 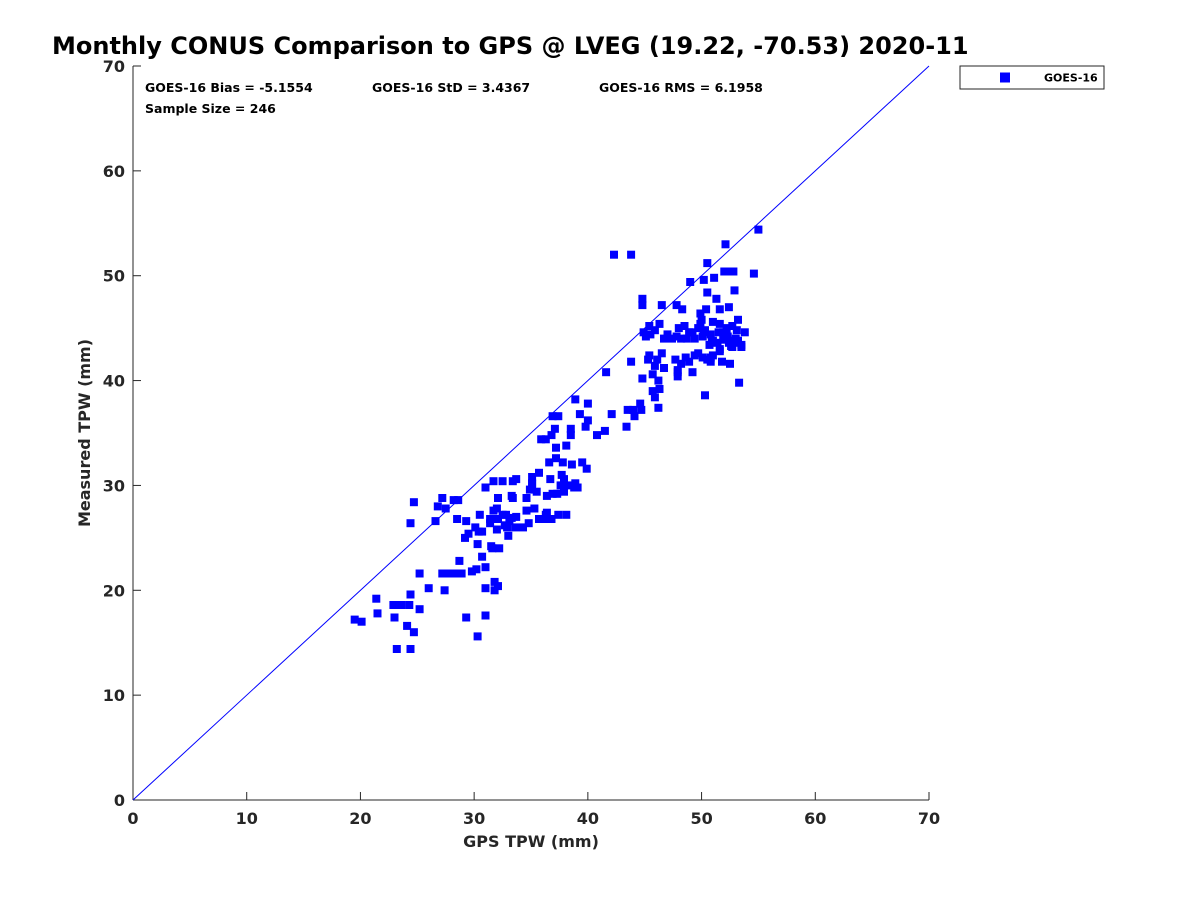 What do you see at coordinates (114, 276) in the screenshot?
I see `y-tick-label: 50` at bounding box center [114, 276].